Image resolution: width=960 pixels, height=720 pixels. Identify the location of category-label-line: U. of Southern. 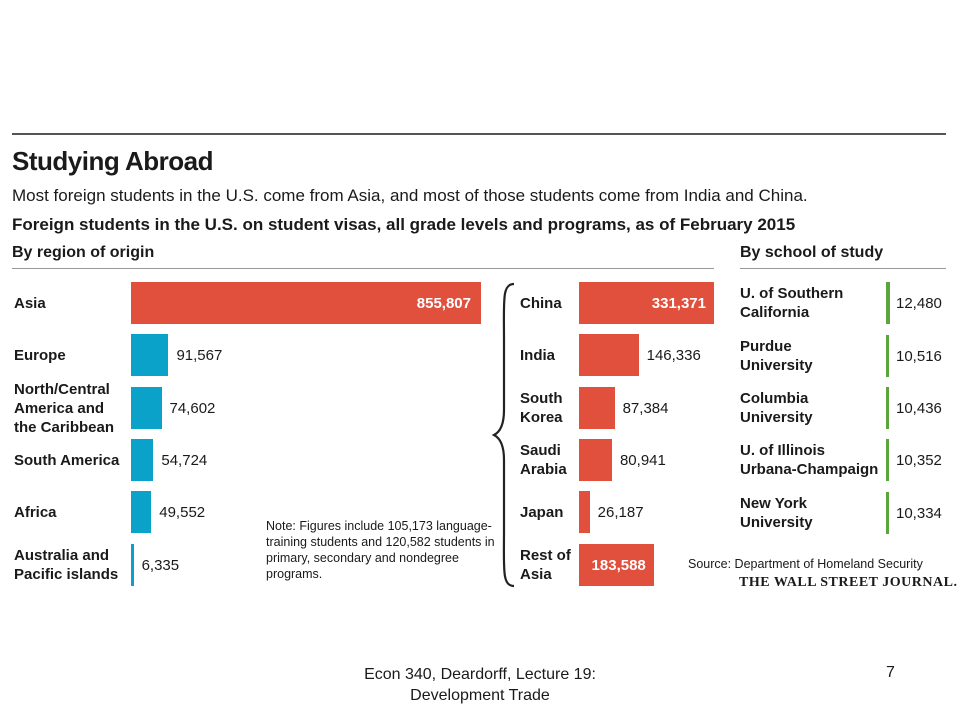
(792, 293).